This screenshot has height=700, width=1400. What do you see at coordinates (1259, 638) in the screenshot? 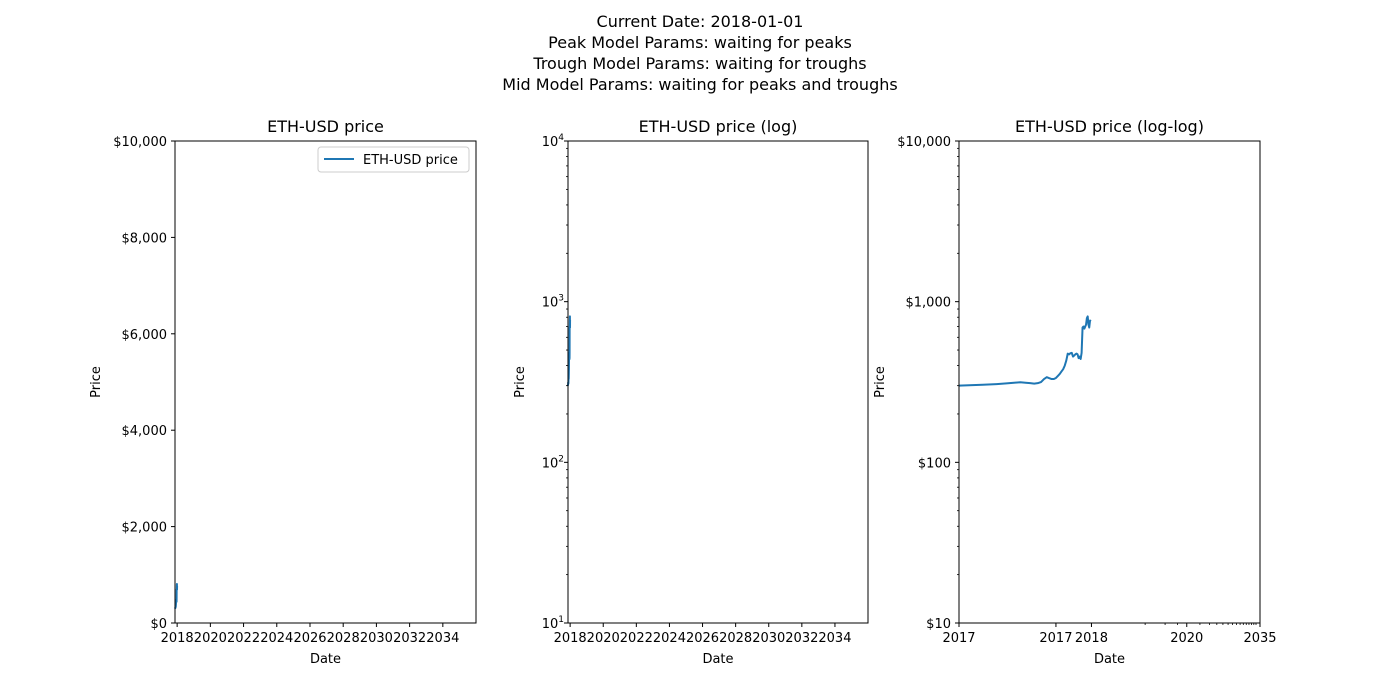
I see `x-tick-label: 2035` at bounding box center [1259, 638].